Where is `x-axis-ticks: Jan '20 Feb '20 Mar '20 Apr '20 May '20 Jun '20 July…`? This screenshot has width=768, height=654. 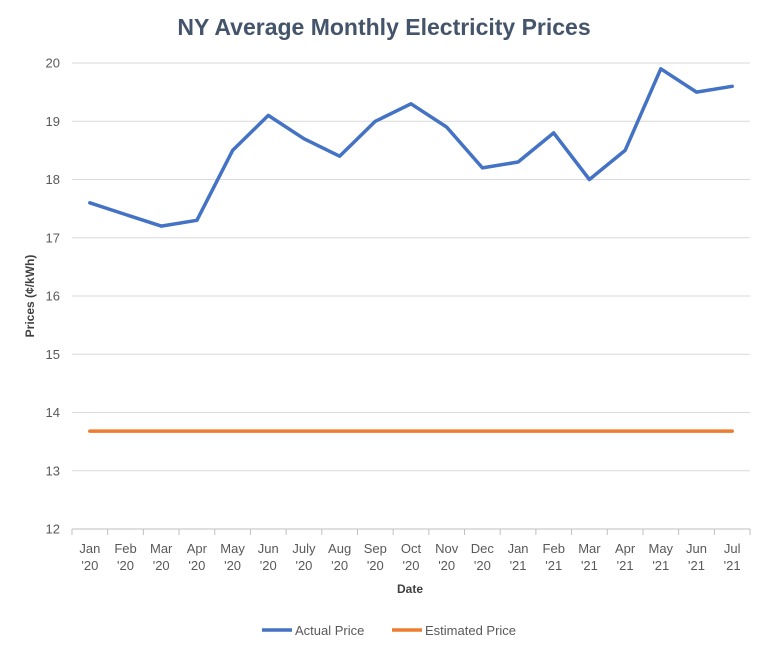 x-axis-ticks: Jan '20 Feb '20 Mar '20 Apr '20 May '20 Jun '20 July… is located at coordinates (411, 551).